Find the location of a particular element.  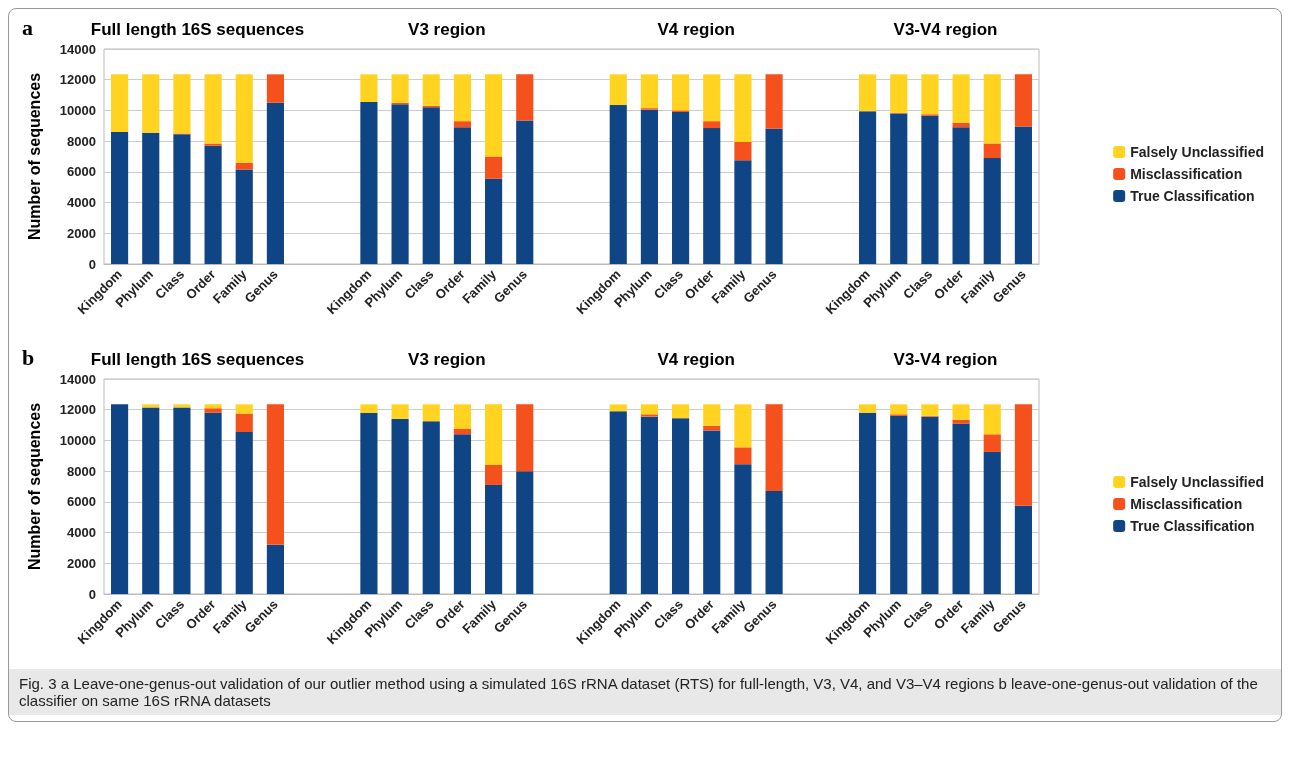

legend-label: Misclassification is located at coordinates (1186, 174).